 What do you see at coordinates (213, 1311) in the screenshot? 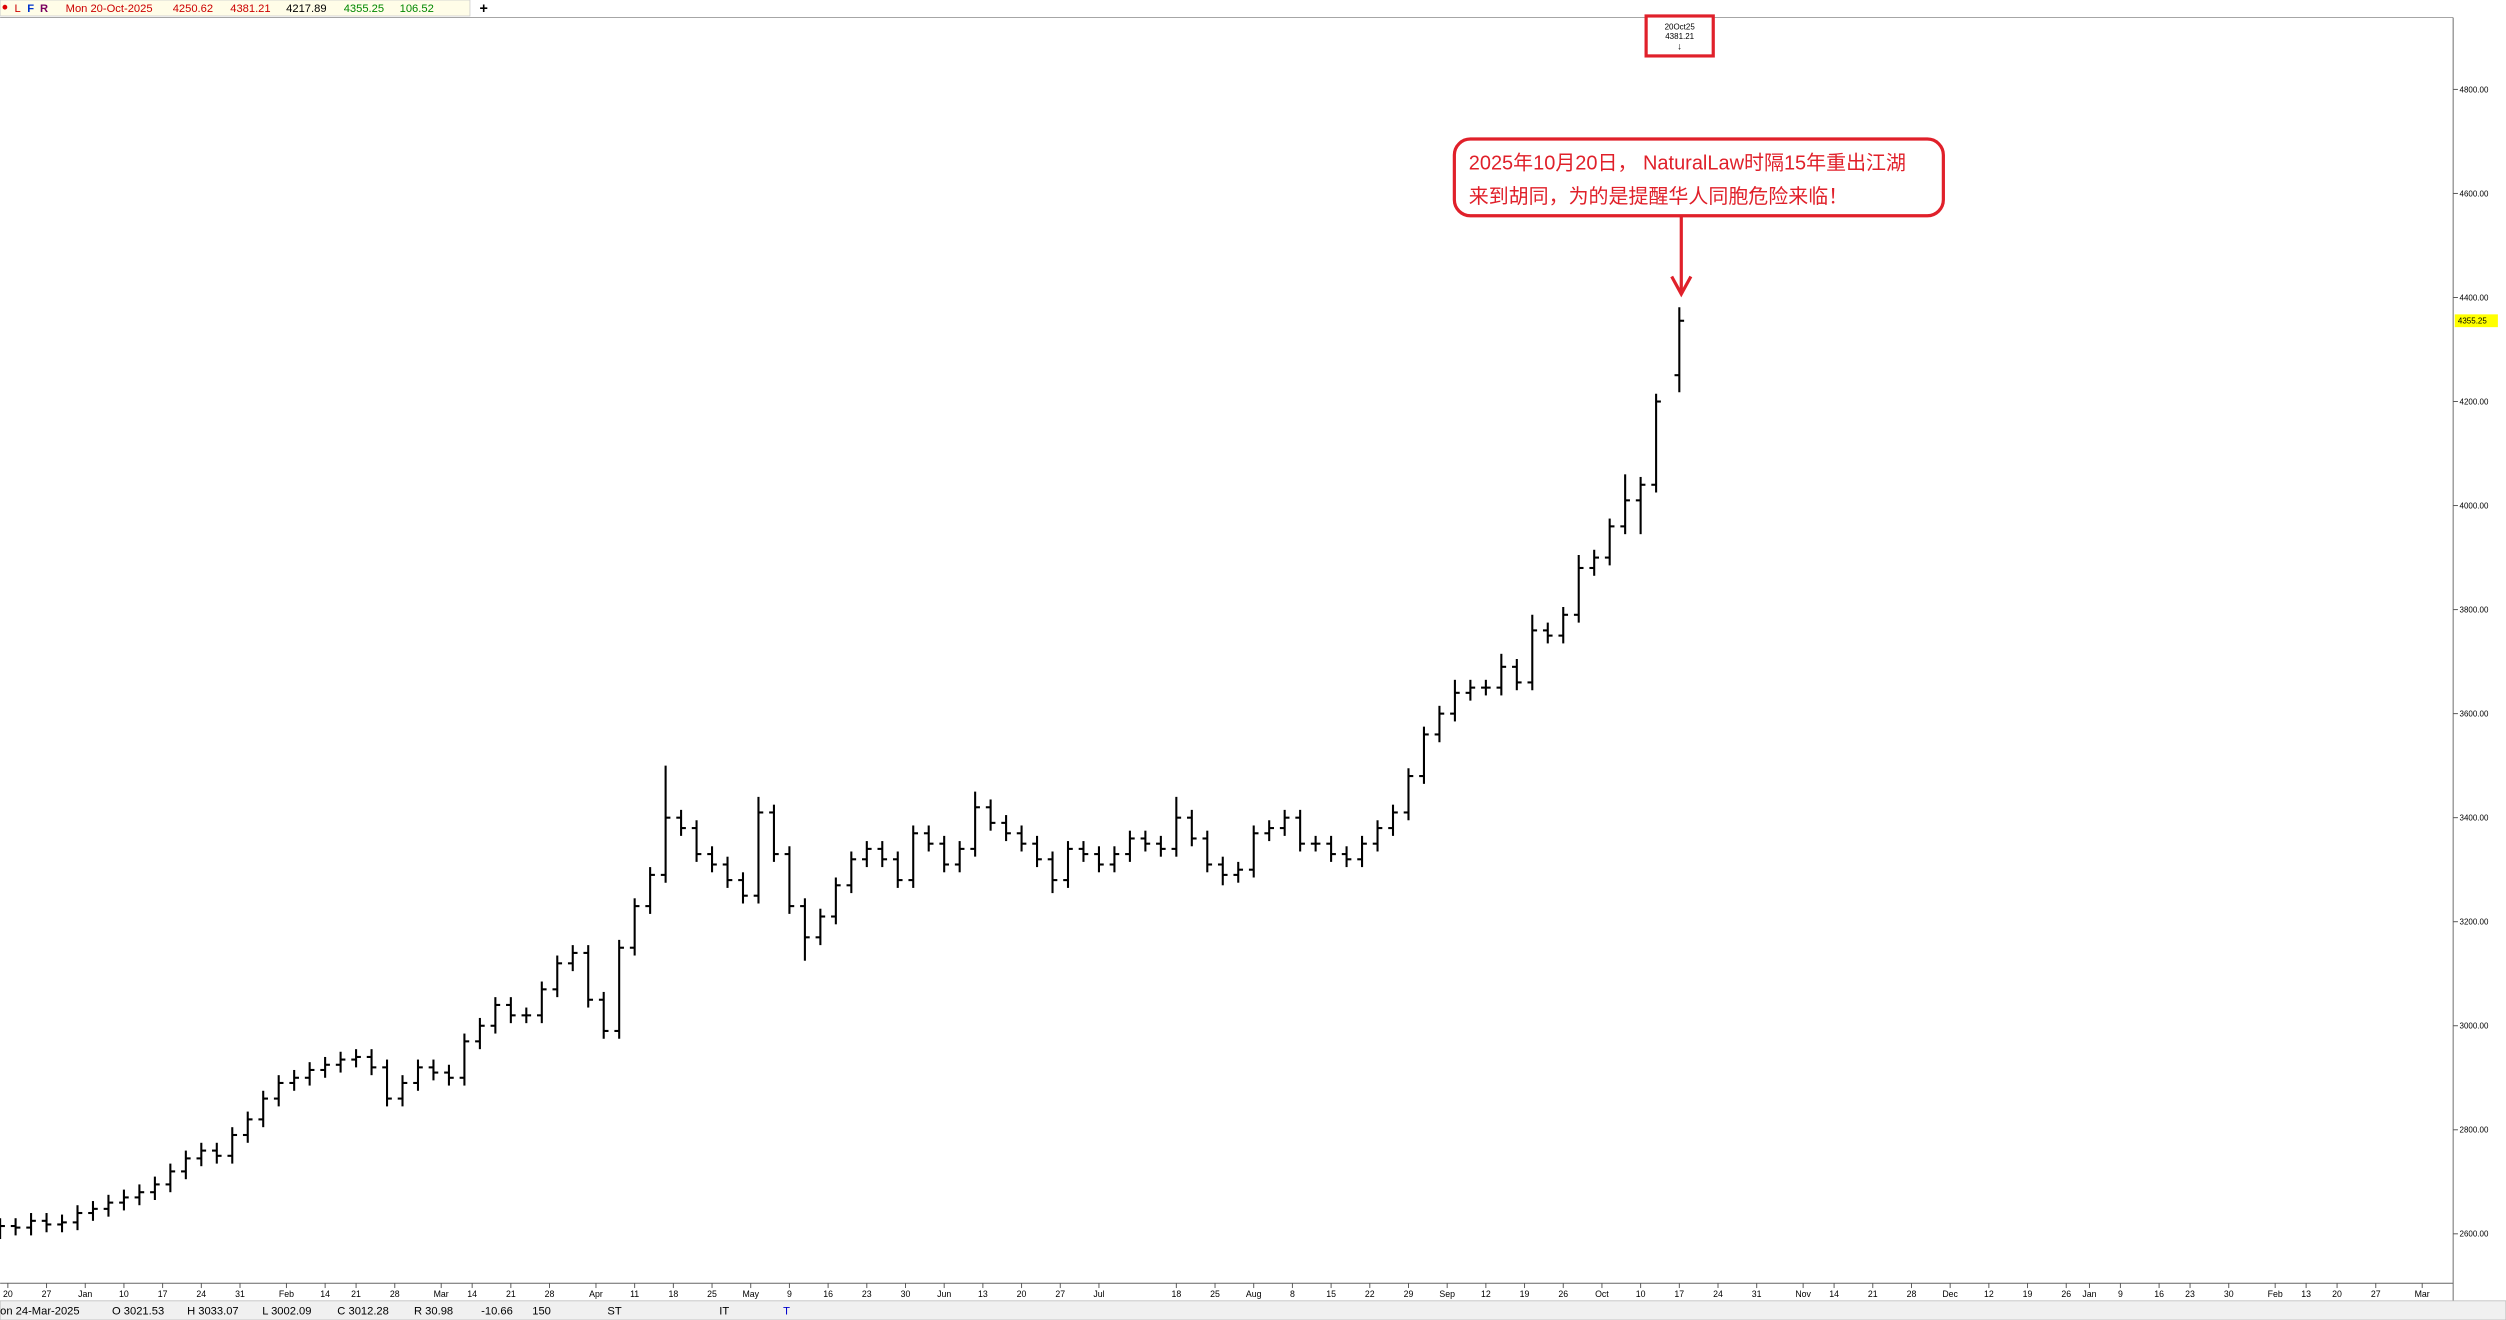
I see `status-high: H 3033.07` at bounding box center [213, 1311].